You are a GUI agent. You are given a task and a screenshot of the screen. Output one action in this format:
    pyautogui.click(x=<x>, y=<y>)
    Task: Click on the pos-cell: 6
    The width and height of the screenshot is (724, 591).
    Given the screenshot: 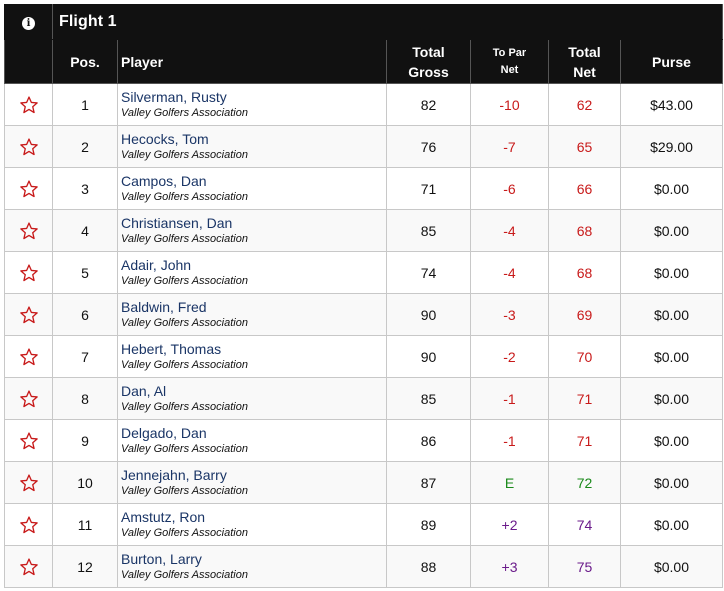 What is the action you would take?
    pyautogui.click(x=85, y=314)
    